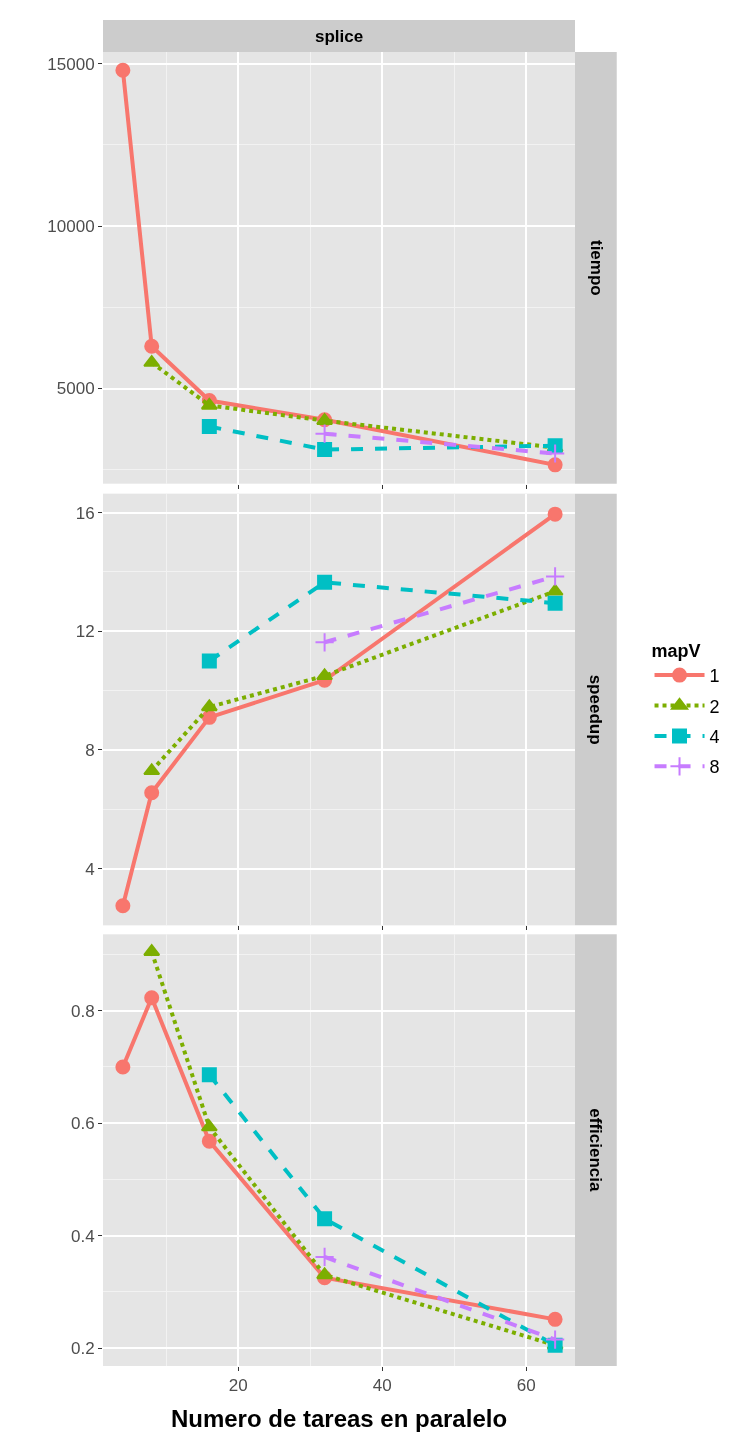  Describe the element at coordinates (82, 1124) in the screenshot. I see `y-tick-label: 0.6` at that location.